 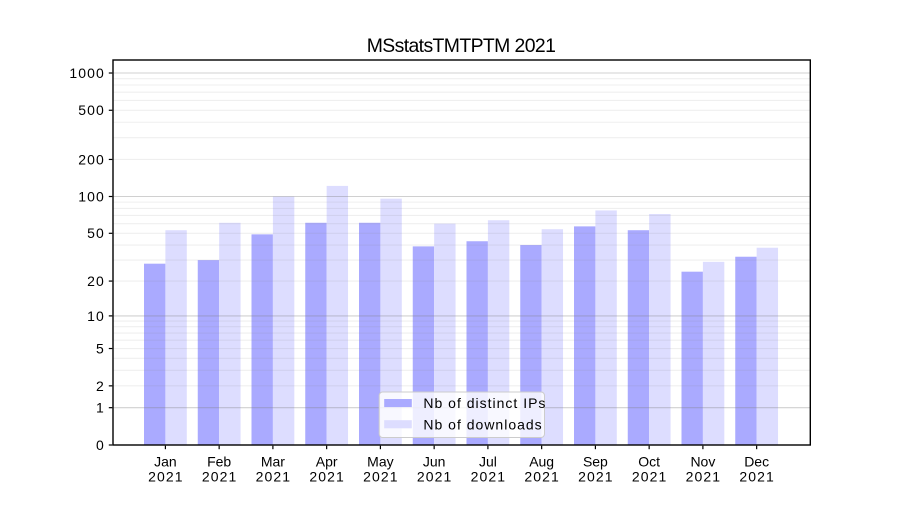 I want to click on svg-text: Sep, so click(x=595, y=461).